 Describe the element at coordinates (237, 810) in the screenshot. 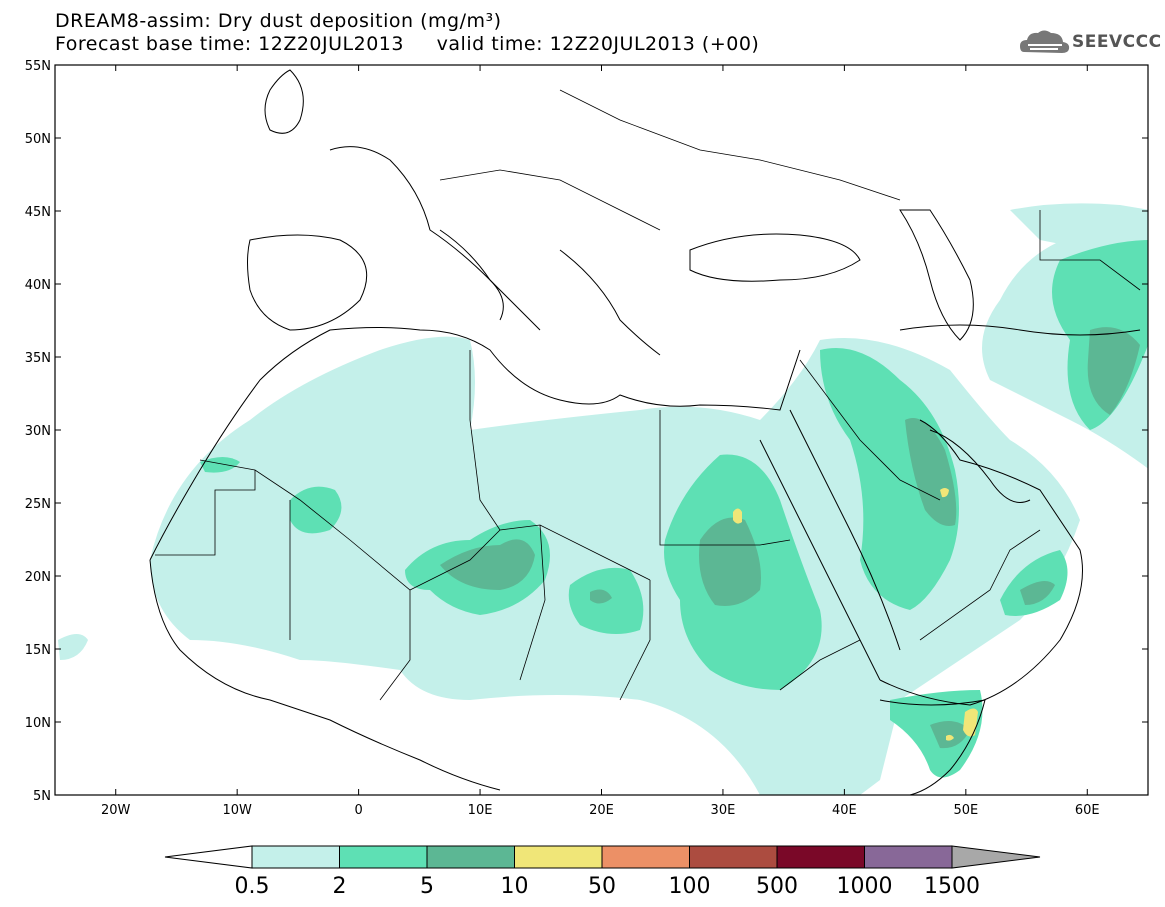

I see `lon-tick-label: 10W` at that location.